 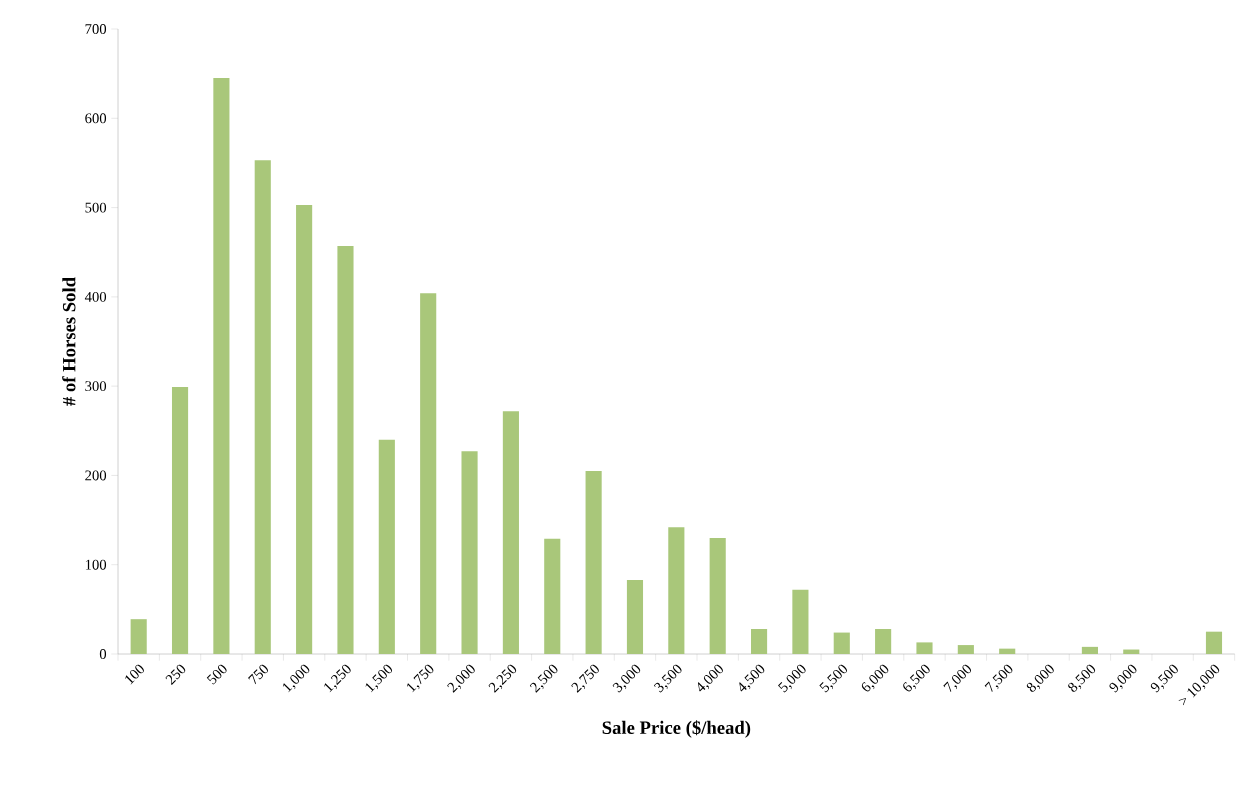 I want to click on y-tick-label: 300, so click(x=96, y=386).